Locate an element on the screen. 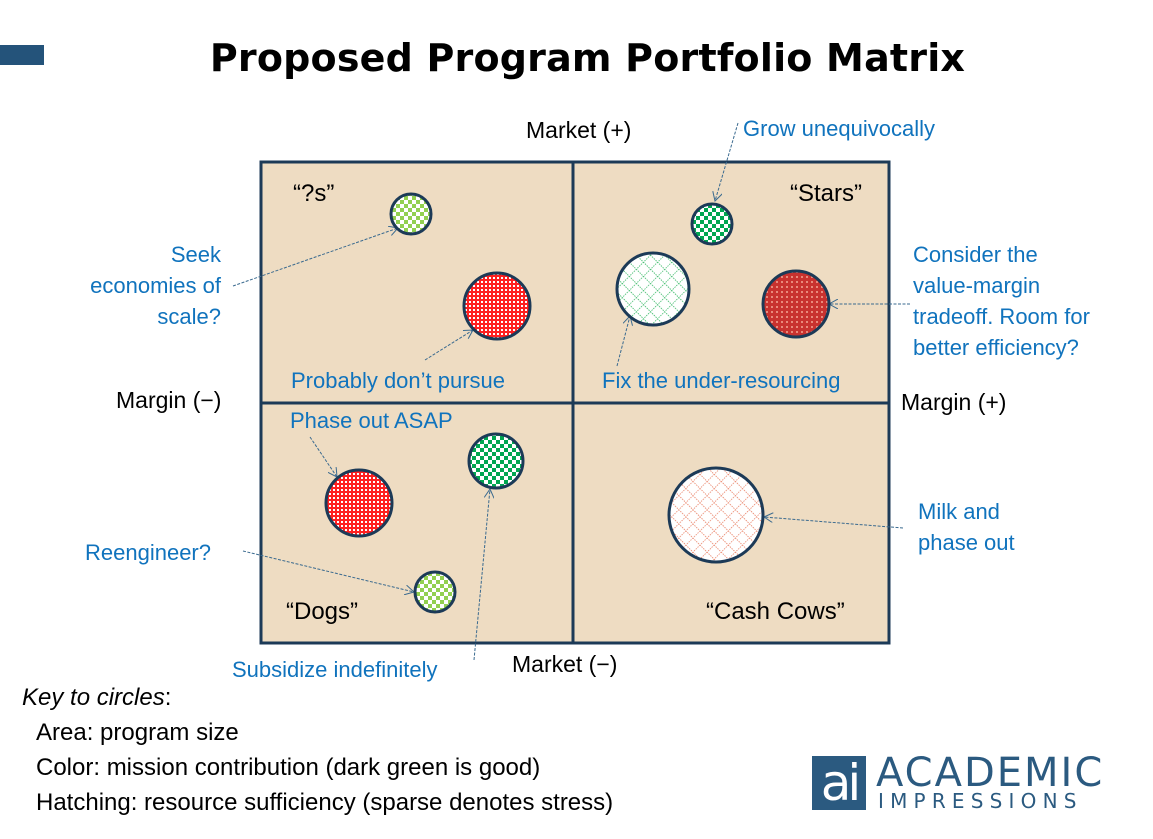 This screenshot has width=1153, height=839. arrow-grow-unequivocally is located at coordinates (727, 161).